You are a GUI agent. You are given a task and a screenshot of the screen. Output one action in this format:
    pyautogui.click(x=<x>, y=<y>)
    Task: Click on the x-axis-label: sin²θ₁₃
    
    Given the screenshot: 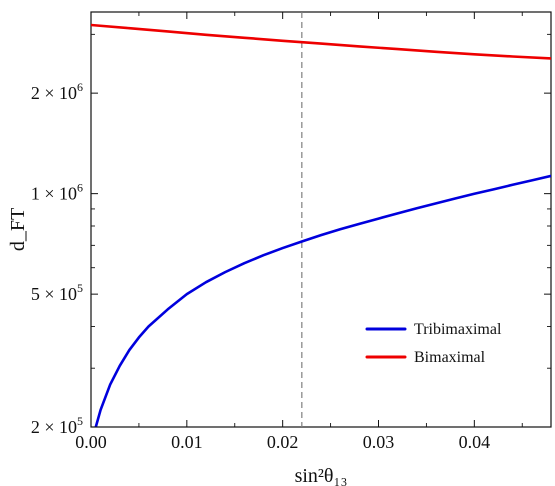 What is the action you would take?
    pyautogui.click(x=321, y=475)
    